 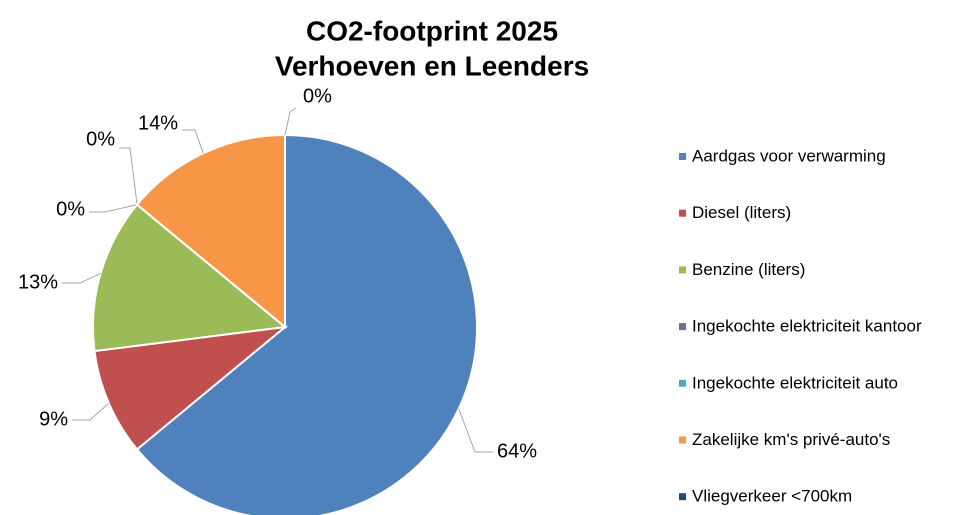 What do you see at coordinates (772, 496) in the screenshot?
I see `legend-label: Vliegverkeer <700km` at bounding box center [772, 496].